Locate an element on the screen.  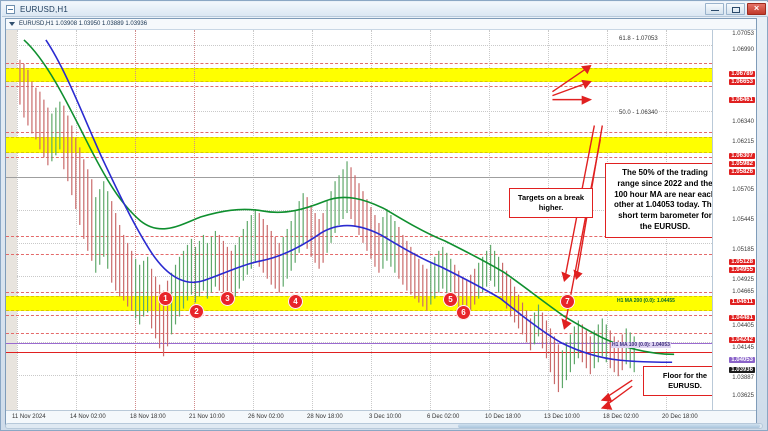
price-tag: 1.06307 is located at coordinates (742, 156).